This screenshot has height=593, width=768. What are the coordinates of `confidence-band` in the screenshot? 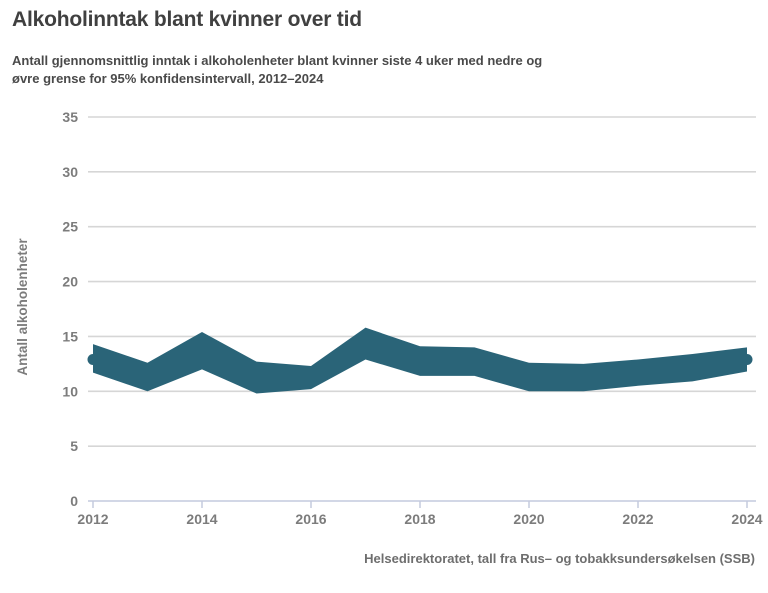 It's located at (420, 360).